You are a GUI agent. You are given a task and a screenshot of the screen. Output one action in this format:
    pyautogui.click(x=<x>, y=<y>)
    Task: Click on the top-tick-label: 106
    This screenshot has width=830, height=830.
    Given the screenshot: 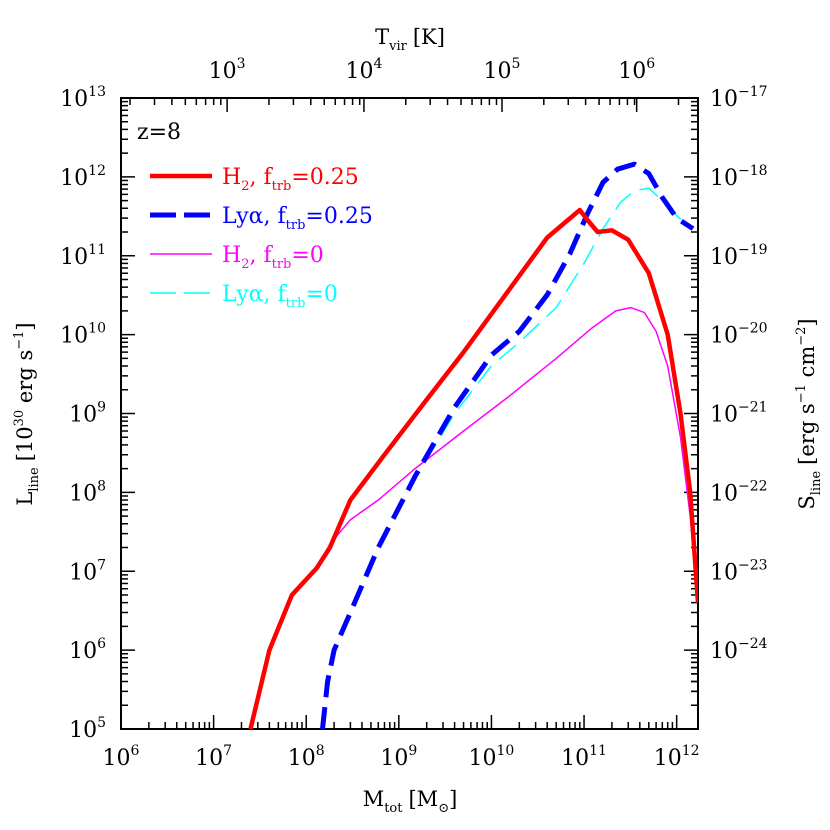 What is the action you would take?
    pyautogui.click(x=636, y=70)
    